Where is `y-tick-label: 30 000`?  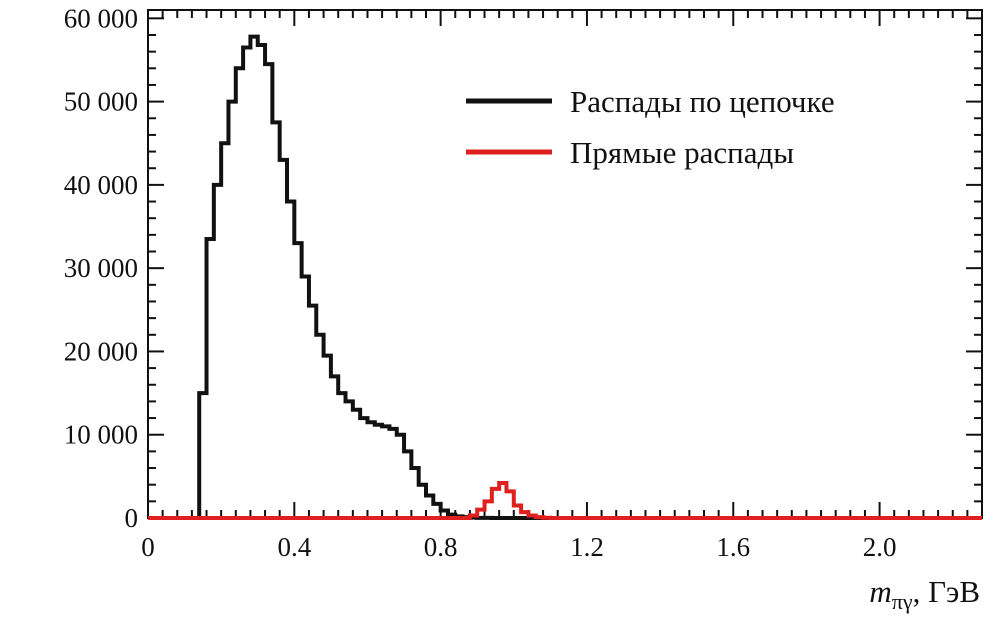 y-tick-label: 30 000 is located at coordinates (101, 268).